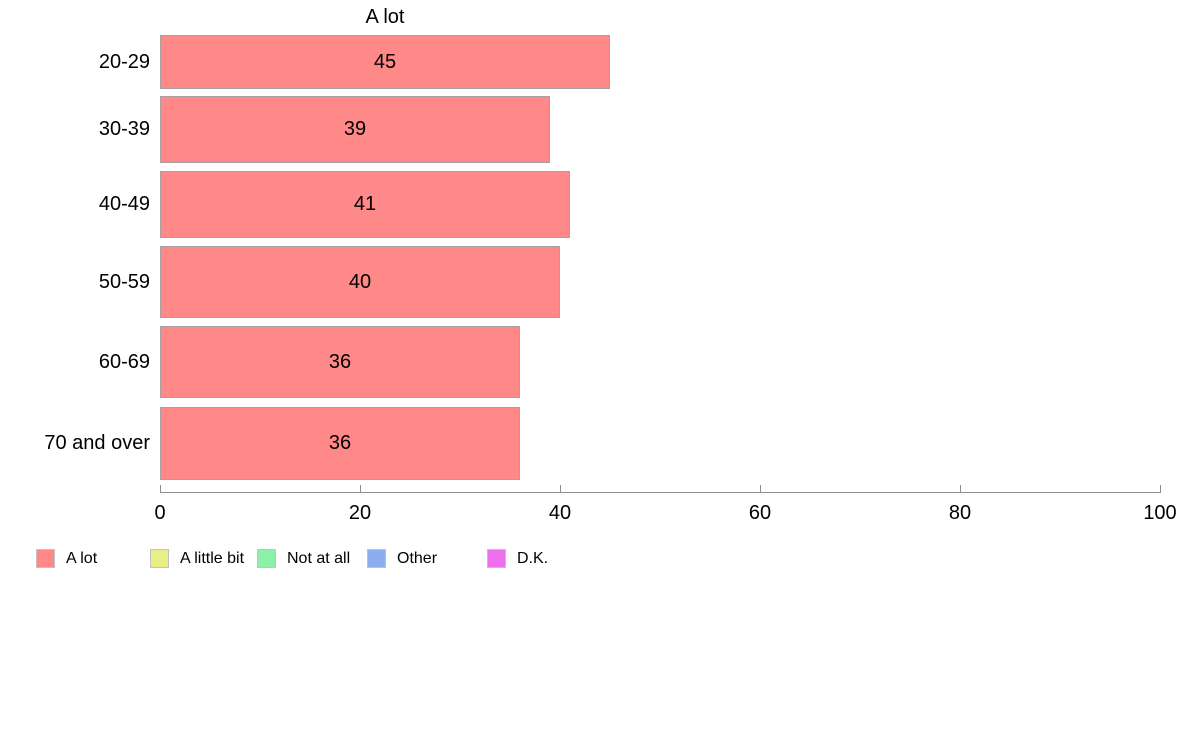  I want to click on bar-value-label: 41, so click(365, 204).